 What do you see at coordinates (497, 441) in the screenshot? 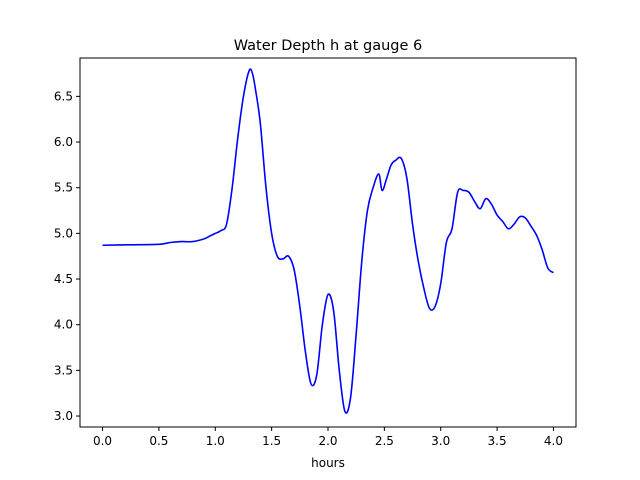
I see `x-tick-label: 3.5` at bounding box center [497, 441].